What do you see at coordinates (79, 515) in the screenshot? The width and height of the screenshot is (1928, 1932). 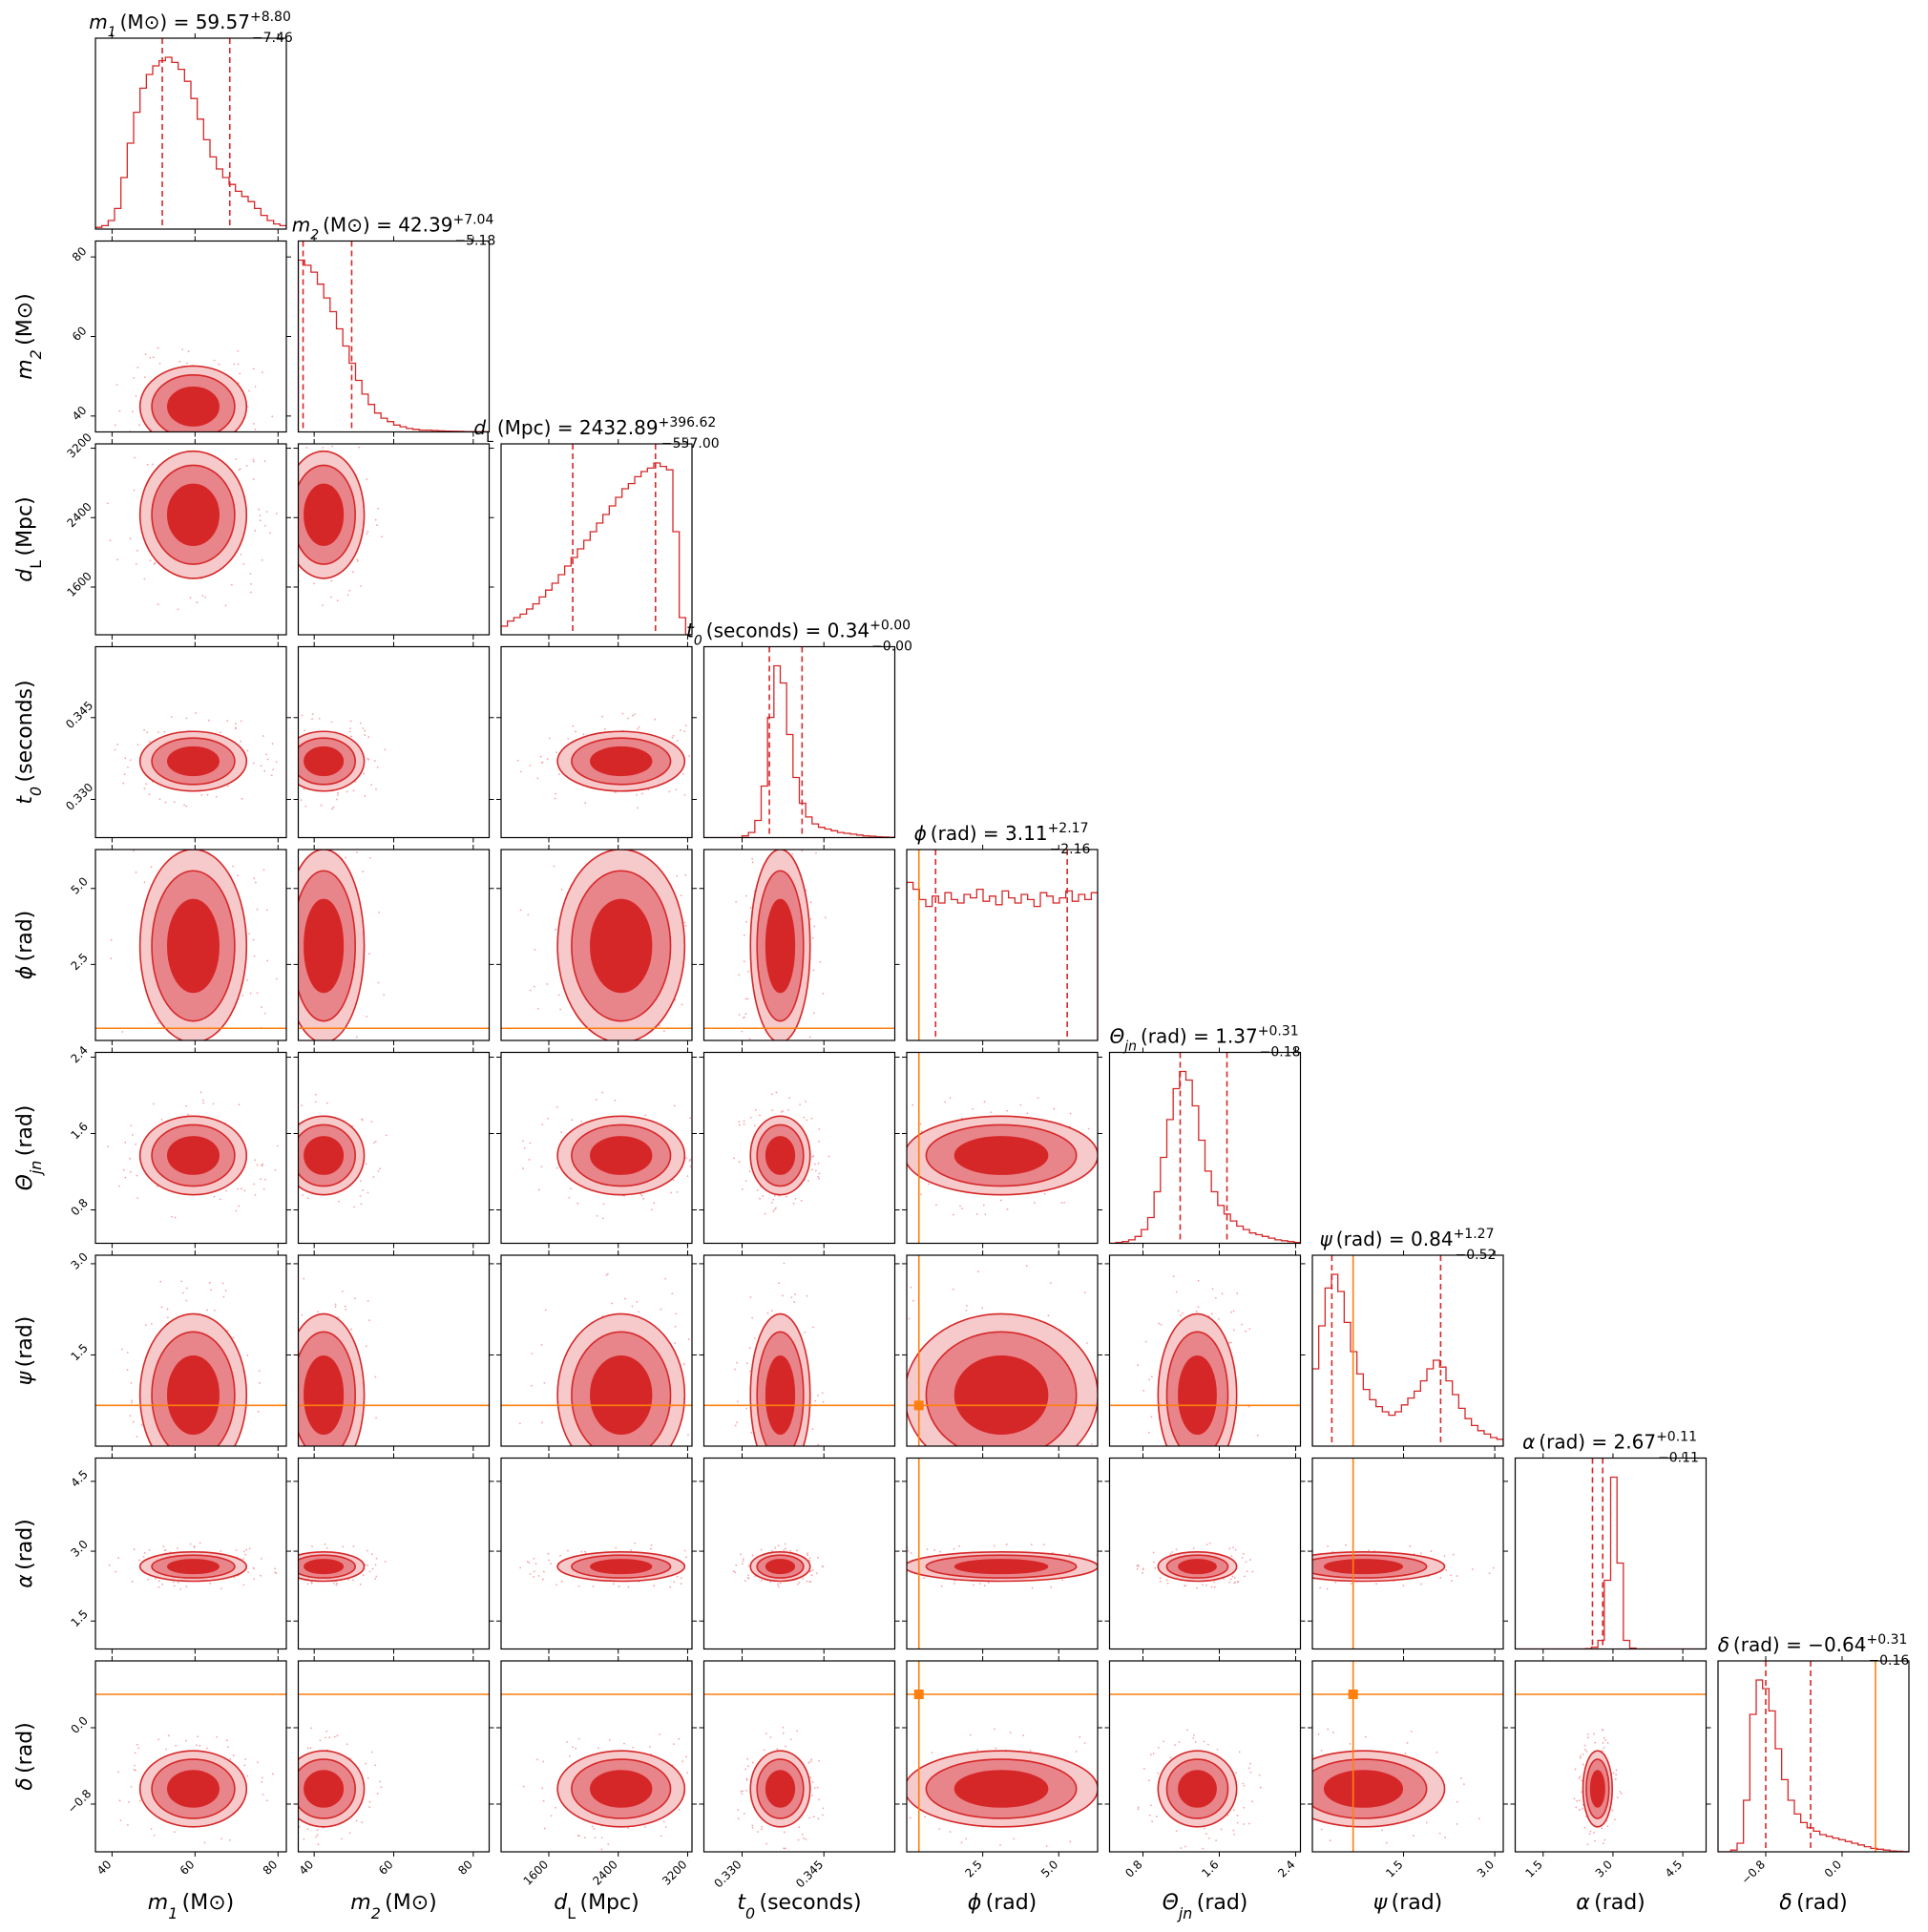 I see `y-tick-label: 2400` at bounding box center [79, 515].